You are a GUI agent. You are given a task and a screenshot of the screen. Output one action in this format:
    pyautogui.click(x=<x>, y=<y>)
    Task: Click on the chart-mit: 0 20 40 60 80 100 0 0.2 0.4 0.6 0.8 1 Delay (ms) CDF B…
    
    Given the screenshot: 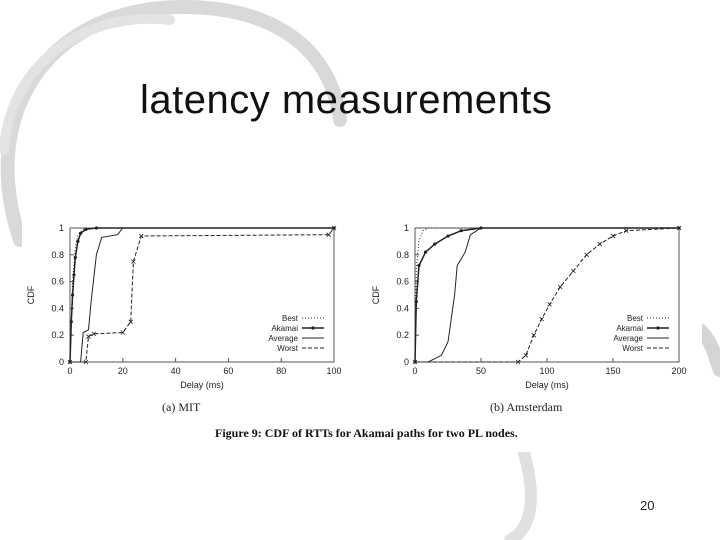 What is the action you would take?
    pyautogui.click(x=184, y=306)
    